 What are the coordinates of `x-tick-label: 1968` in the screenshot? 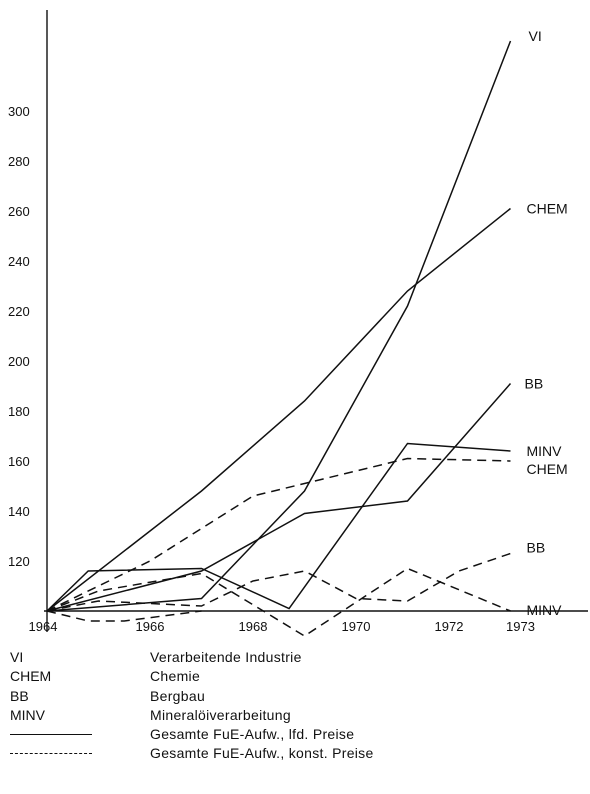 It's located at (253, 626).